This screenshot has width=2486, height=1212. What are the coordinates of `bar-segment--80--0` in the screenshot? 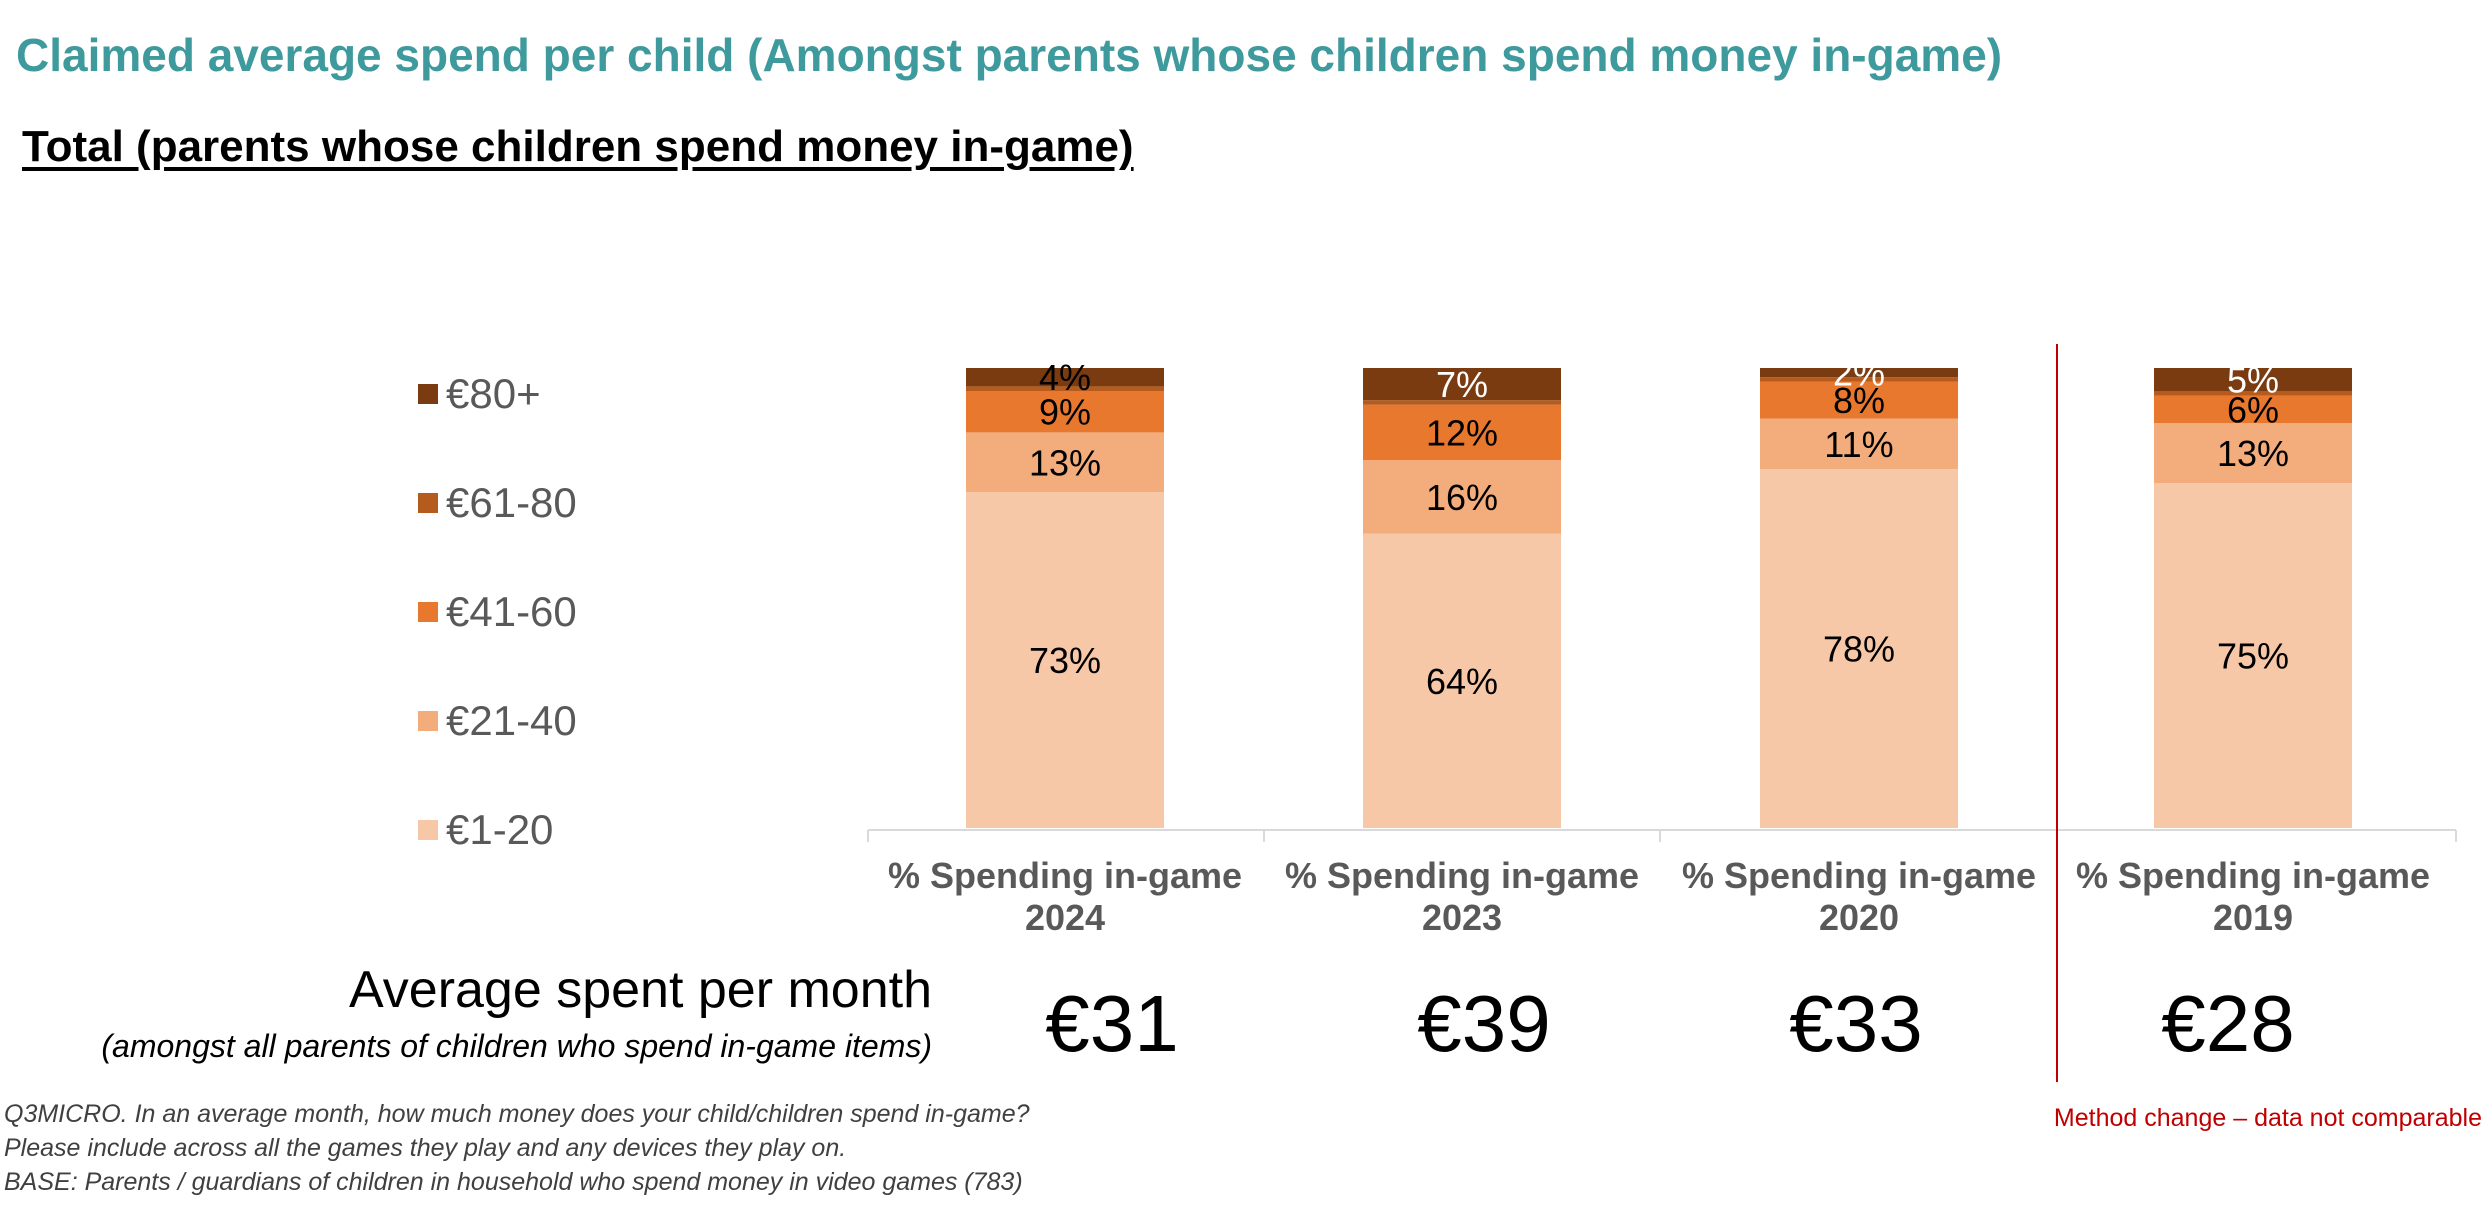 It's located at (1065, 377).